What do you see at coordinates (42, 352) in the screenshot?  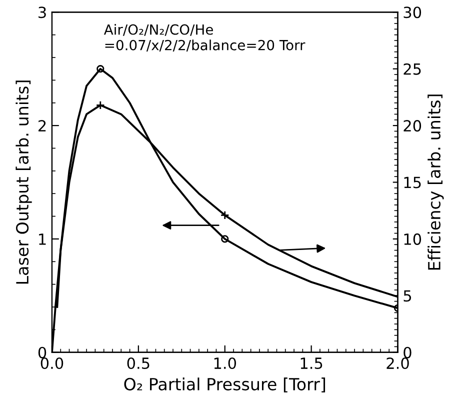 I see `y-tick-label: 0` at bounding box center [42, 352].